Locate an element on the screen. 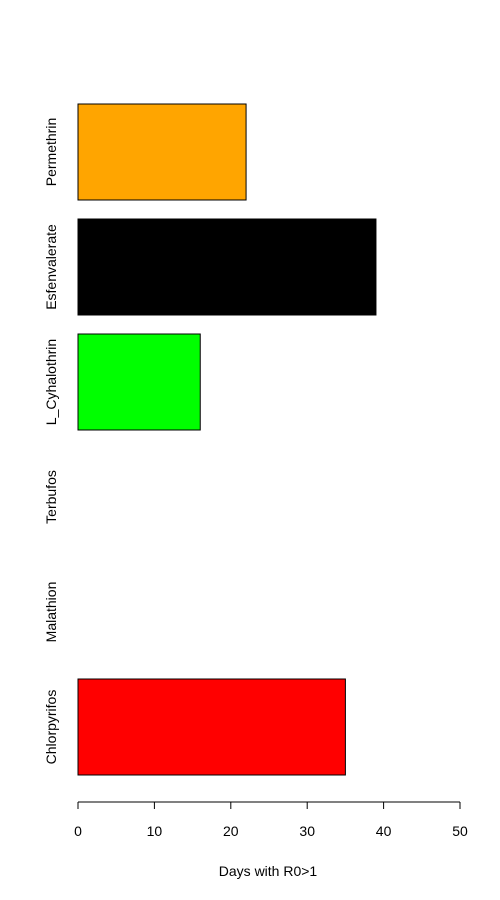 The image size is (500, 900). x-tick-label-0: 0 is located at coordinates (78, 831).